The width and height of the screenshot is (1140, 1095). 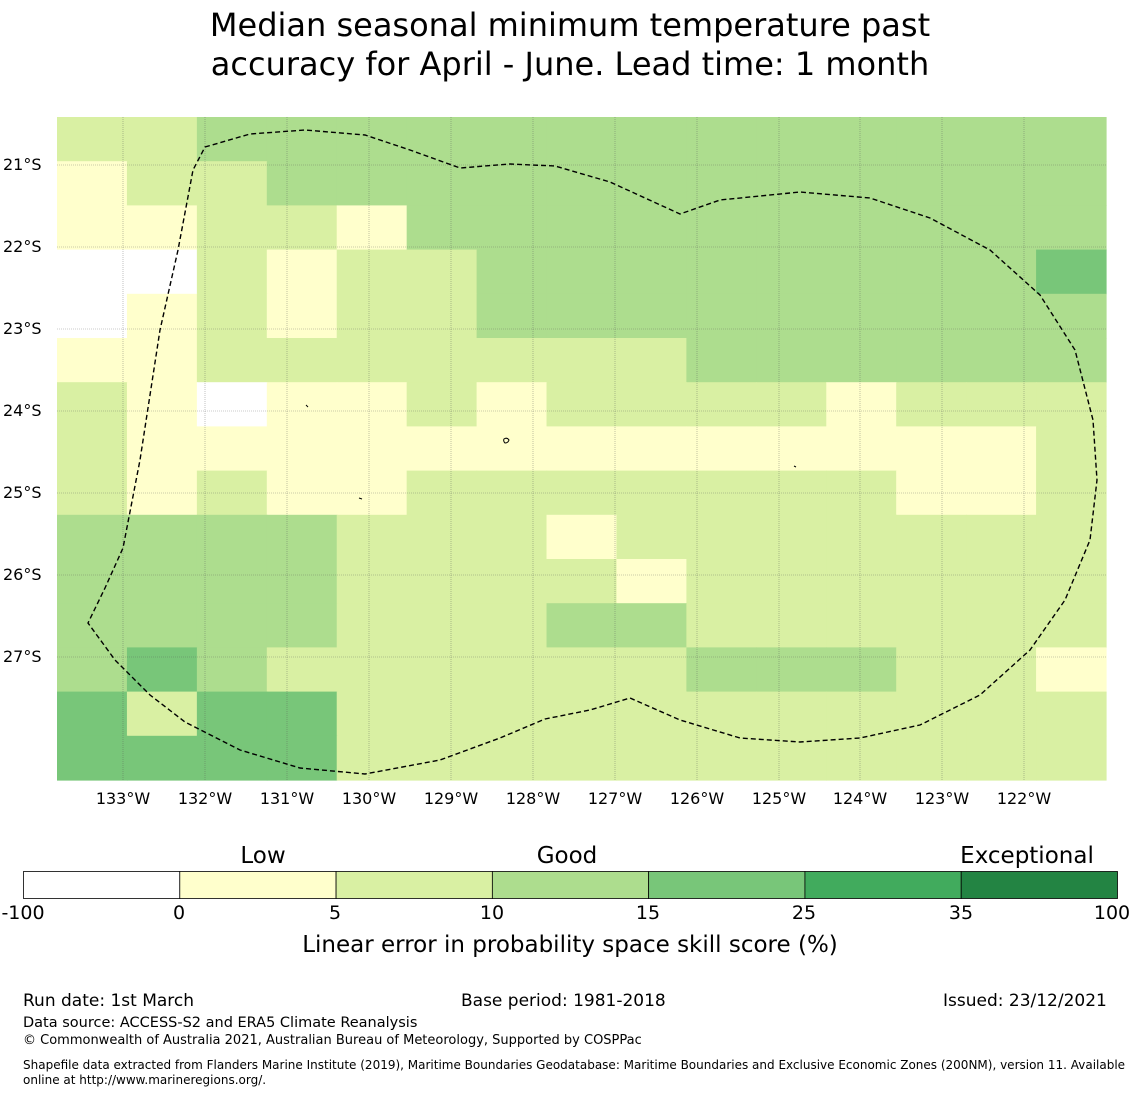 I want to click on lon-label: 132°W, so click(x=205, y=798).